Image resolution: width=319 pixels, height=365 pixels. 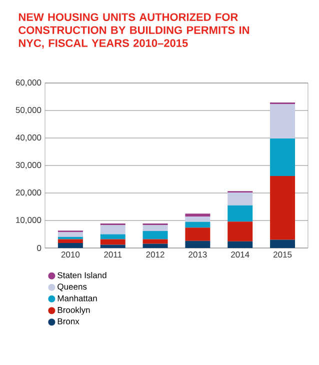 What do you see at coordinates (72, 288) in the screenshot?
I see `legend-label: Queens` at bounding box center [72, 288].